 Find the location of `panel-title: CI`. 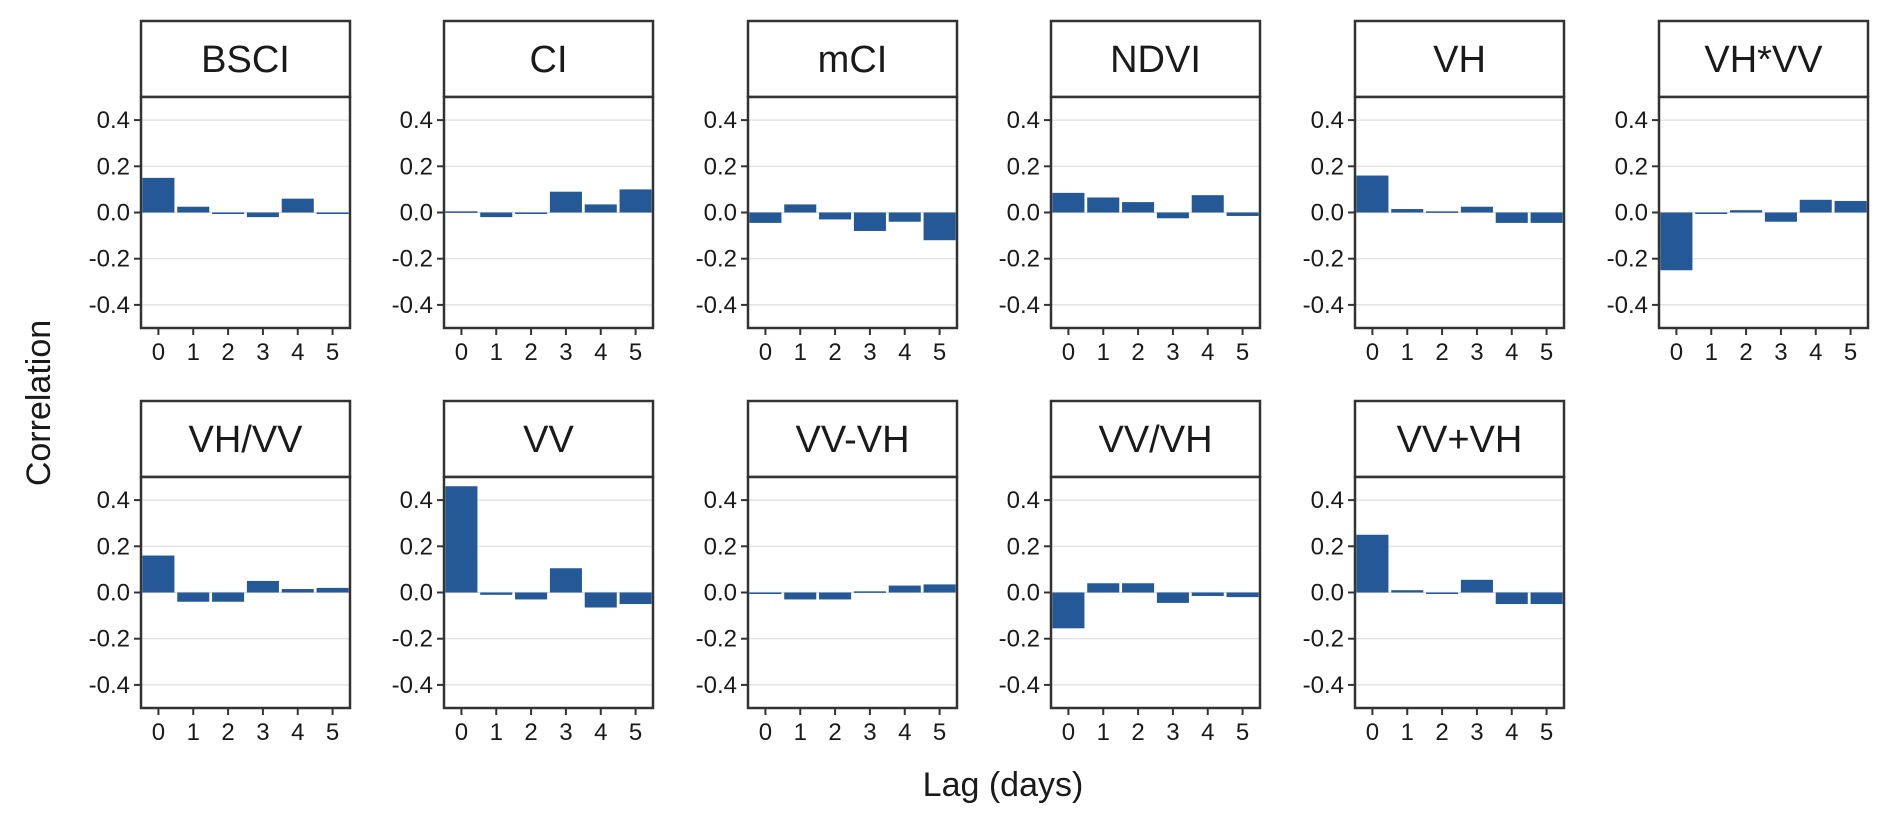

panel-title: CI is located at coordinates (549, 60).